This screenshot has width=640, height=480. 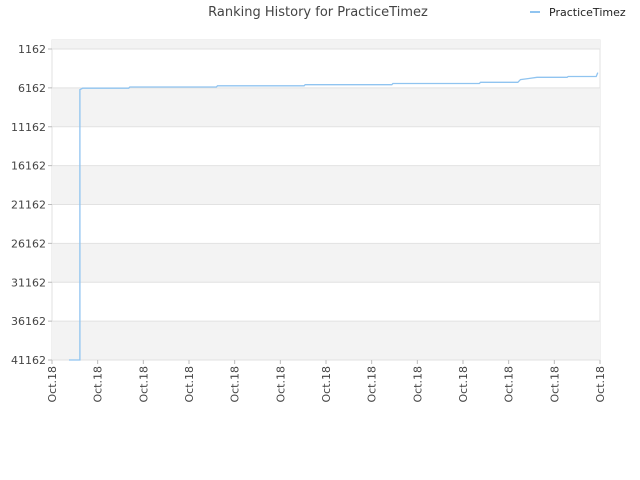 I want to click on y-tick-label: 6162, so click(x=32, y=88).